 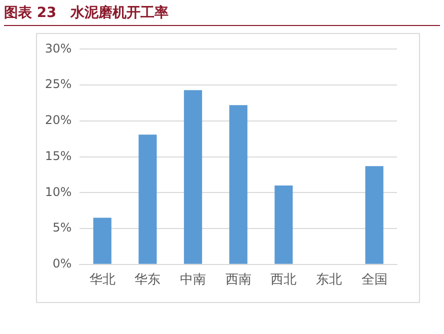 What do you see at coordinates (62, 227) in the screenshot?
I see `y-tick-label: 5%` at bounding box center [62, 227].